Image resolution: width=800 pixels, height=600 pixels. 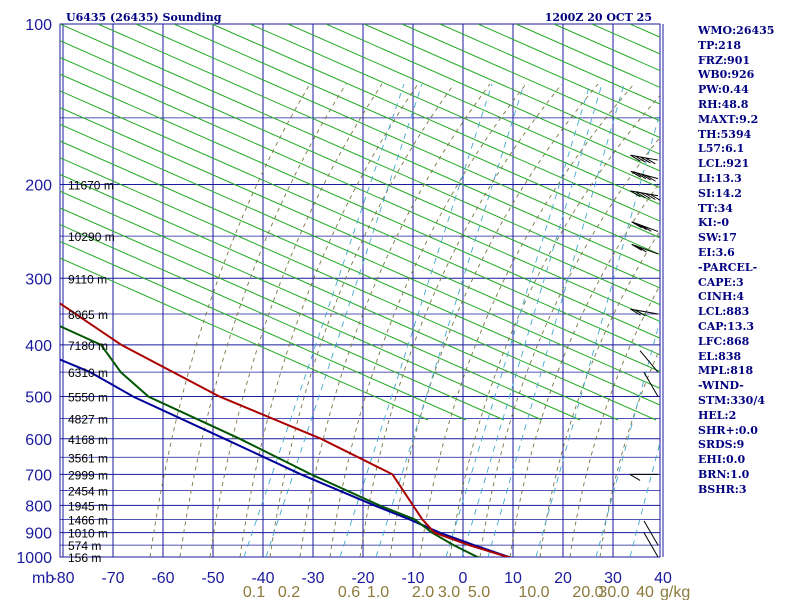 What do you see at coordinates (88, 534) in the screenshot?
I see `height-label: 1010 m` at bounding box center [88, 534].